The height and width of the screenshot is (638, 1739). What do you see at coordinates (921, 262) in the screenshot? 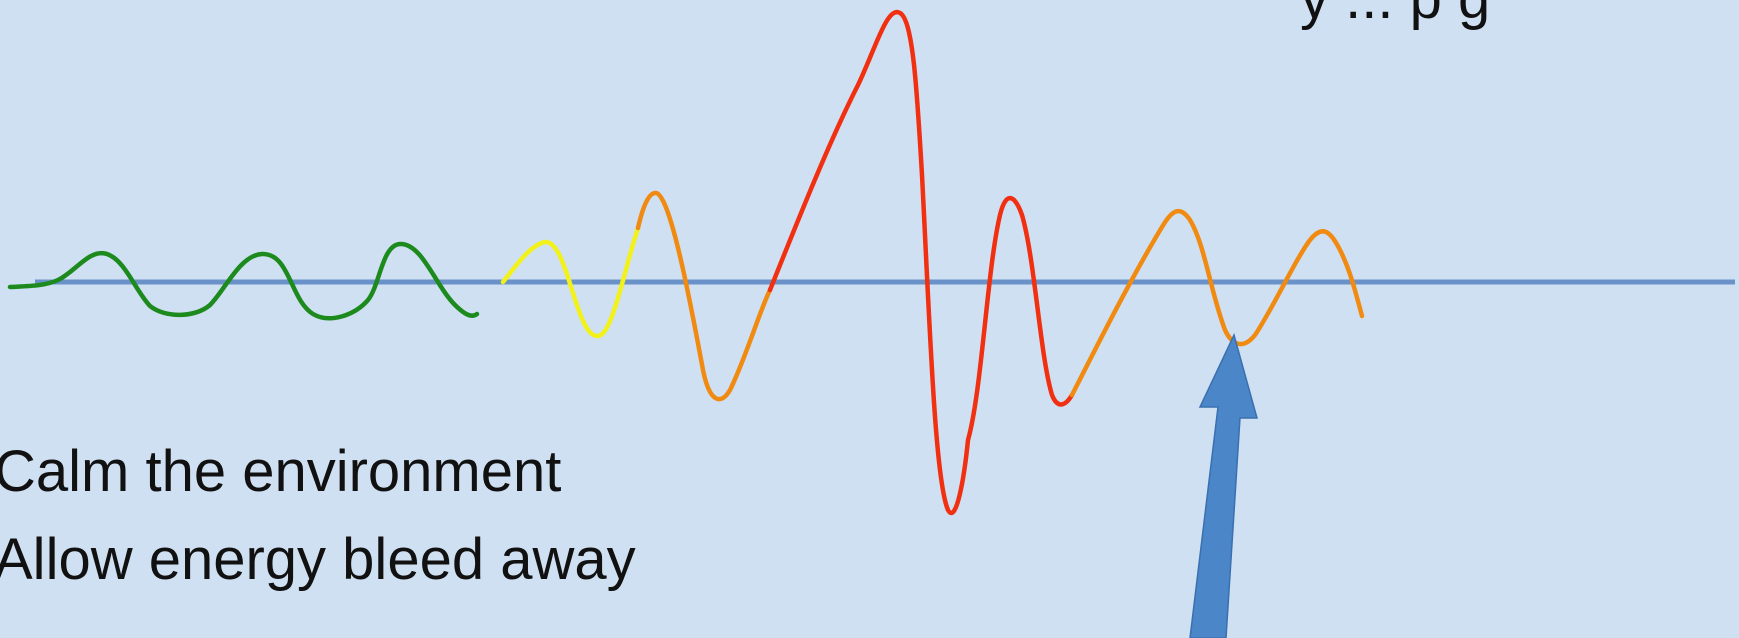
I see `wave-segment-peak` at bounding box center [921, 262].